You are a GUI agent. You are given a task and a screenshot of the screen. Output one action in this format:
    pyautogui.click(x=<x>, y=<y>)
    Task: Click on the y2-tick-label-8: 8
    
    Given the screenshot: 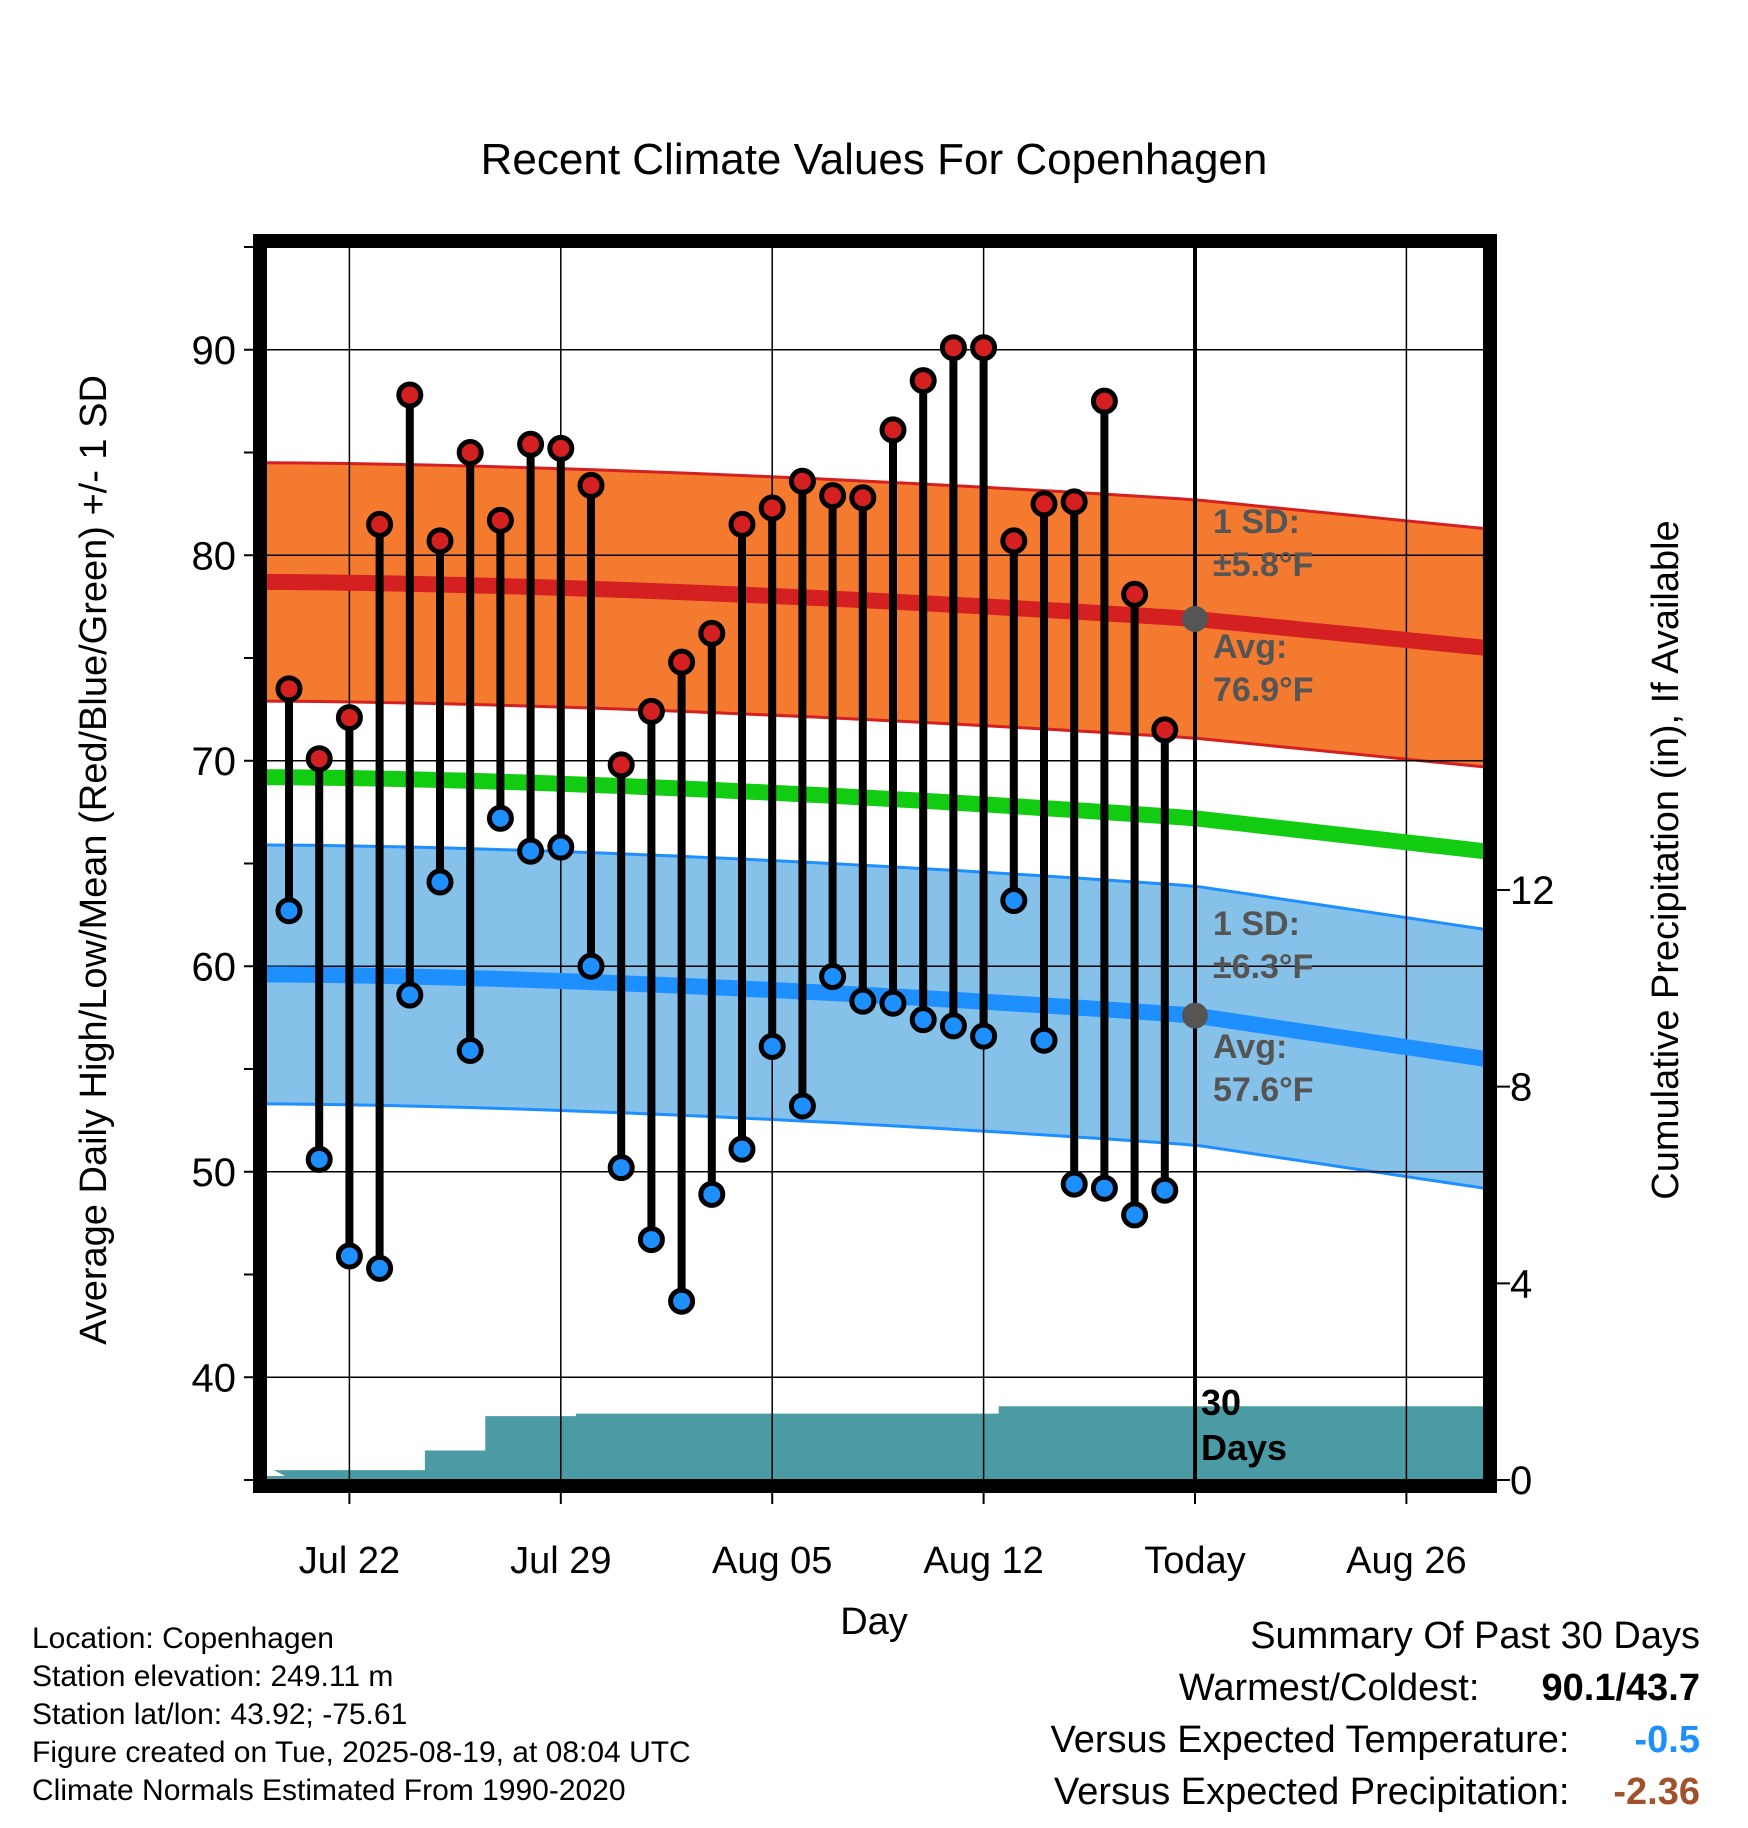 What is the action you would take?
    pyautogui.click(x=1521, y=1088)
    